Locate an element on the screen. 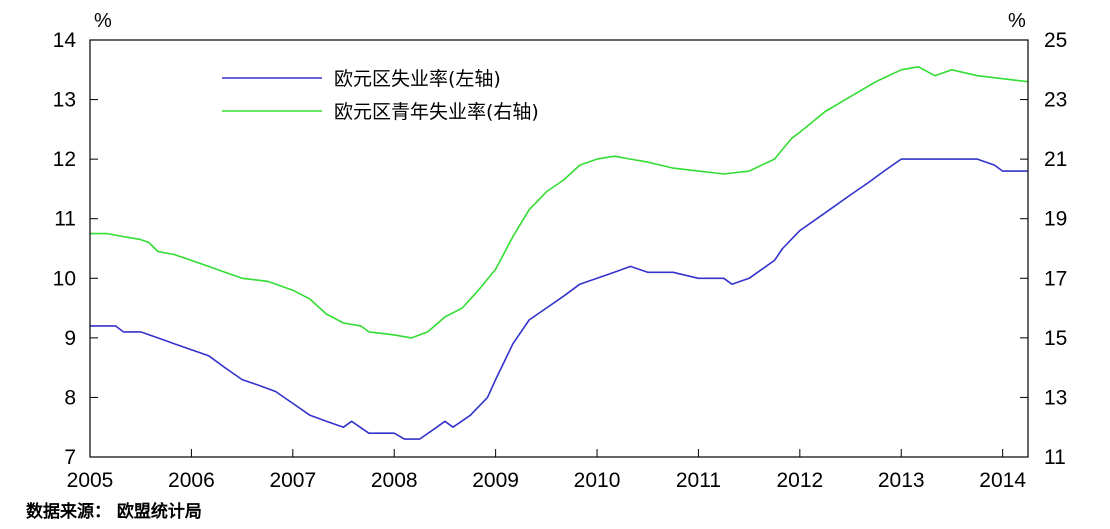 Image resolution: width=1110 pixels, height=529 pixels. left-tick-label: 9 is located at coordinates (70, 338).